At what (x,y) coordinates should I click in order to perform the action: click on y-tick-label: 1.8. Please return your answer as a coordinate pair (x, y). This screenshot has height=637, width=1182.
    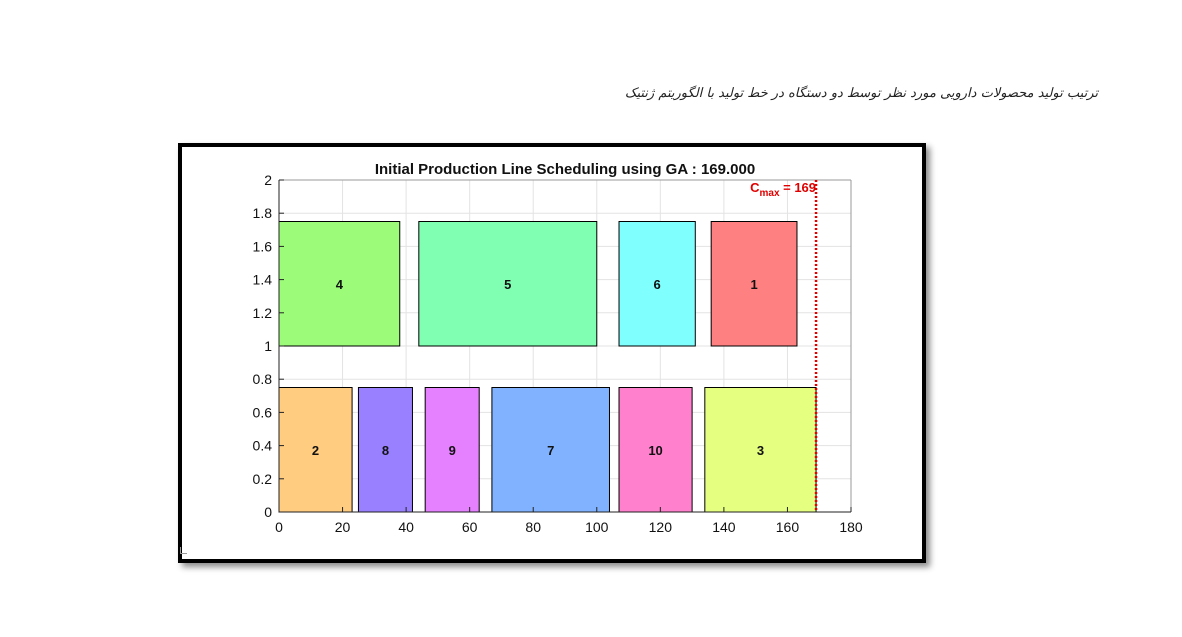
    Looking at the image, I should click on (263, 213).